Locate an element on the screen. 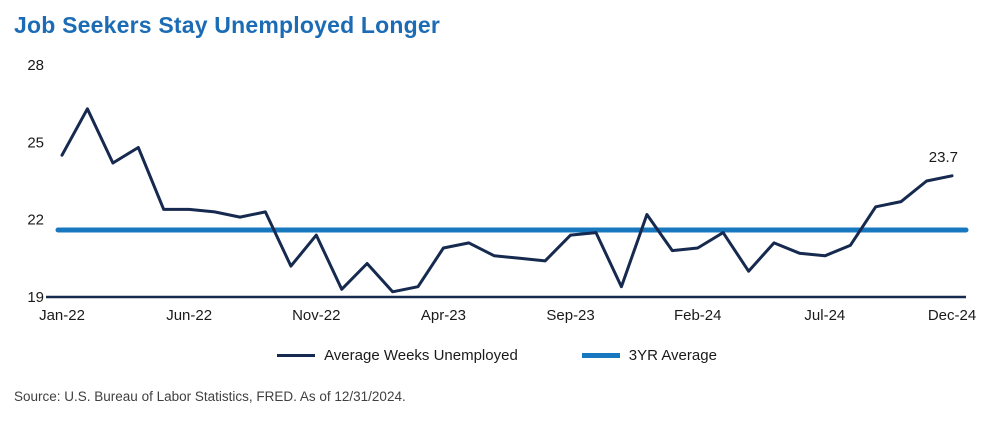 The height and width of the screenshot is (436, 994). last-value-label: 23.7 is located at coordinates (943, 157).